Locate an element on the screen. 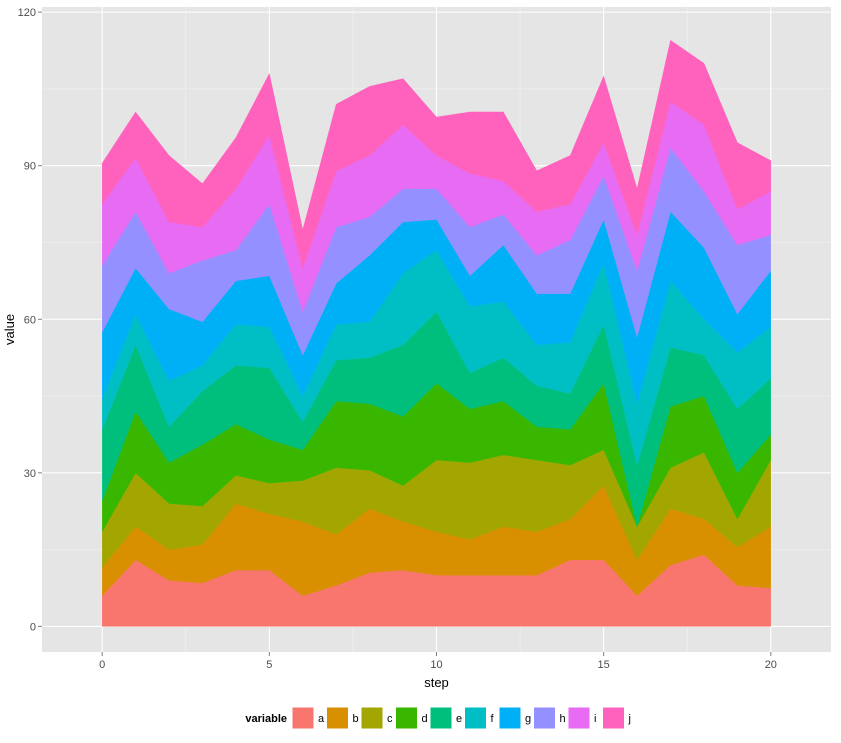  legend-key-i is located at coordinates (579, 718).